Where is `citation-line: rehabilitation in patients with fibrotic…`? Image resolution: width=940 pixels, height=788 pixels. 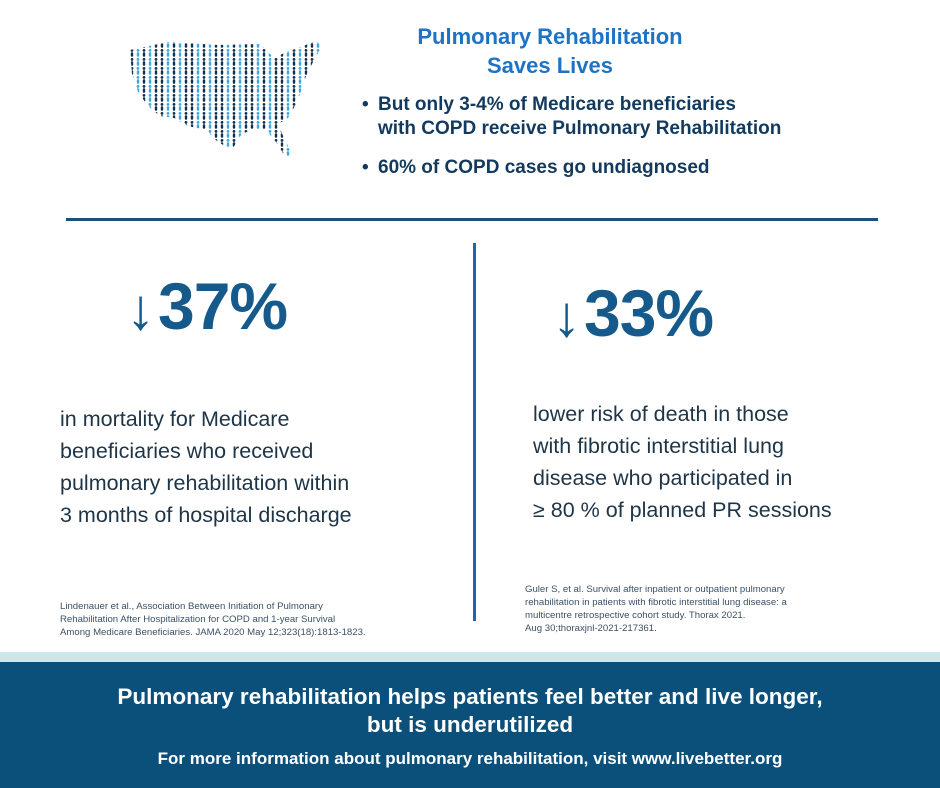 citation-line: rehabilitation in patients with fibrotic… is located at coordinates (656, 602).